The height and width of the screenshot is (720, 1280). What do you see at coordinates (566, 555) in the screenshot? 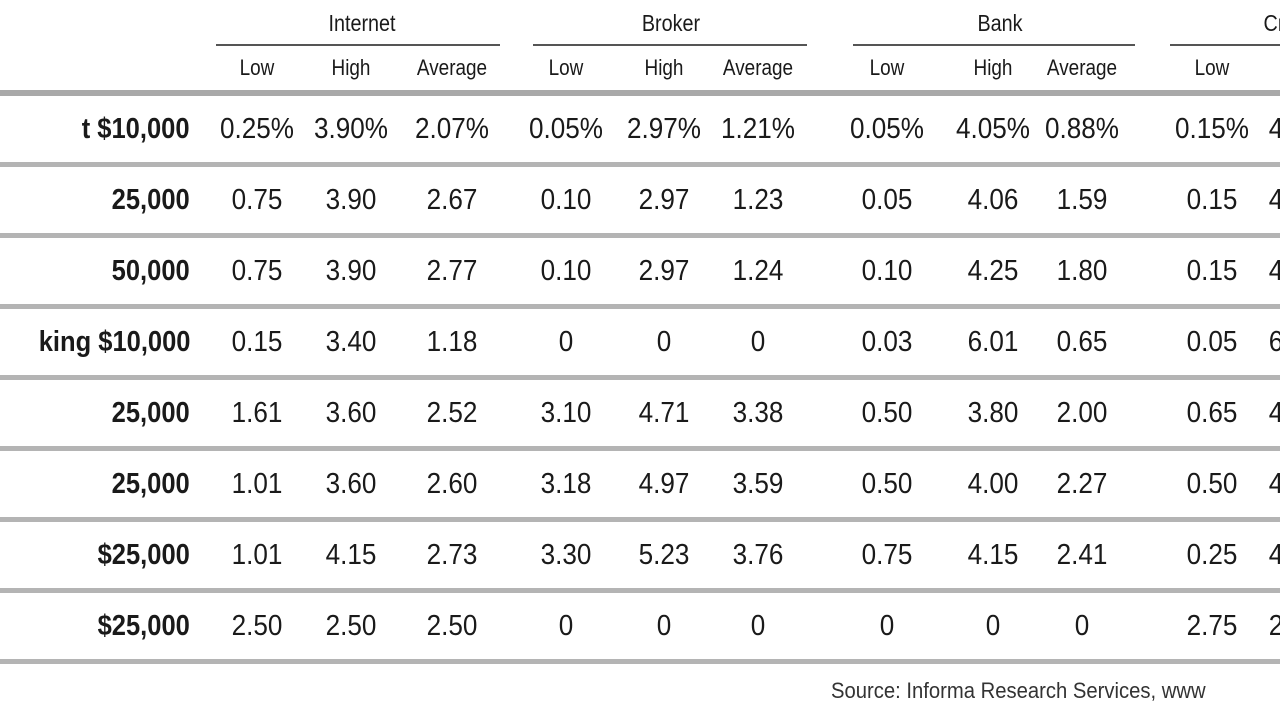
I see `rate-cell: 3.30` at bounding box center [566, 555].